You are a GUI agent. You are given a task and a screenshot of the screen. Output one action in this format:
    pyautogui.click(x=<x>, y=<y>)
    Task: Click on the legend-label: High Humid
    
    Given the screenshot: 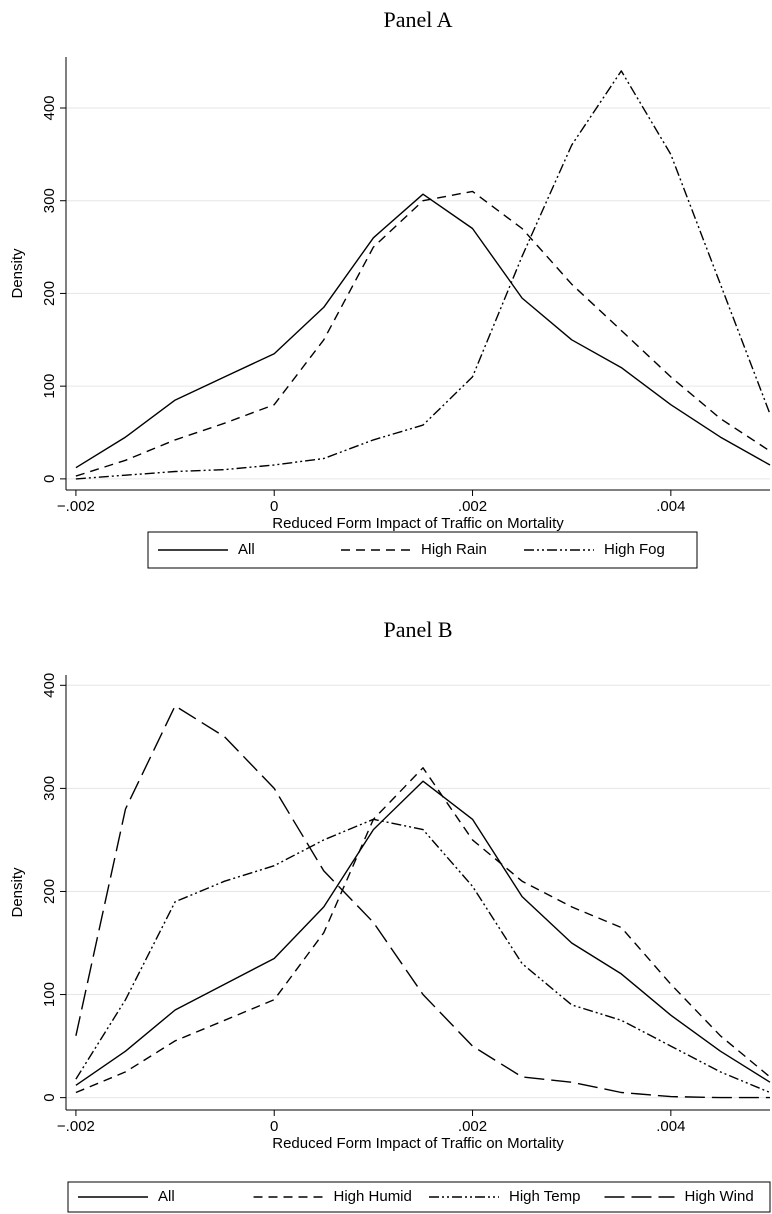 What is the action you would take?
    pyautogui.click(x=373, y=1196)
    